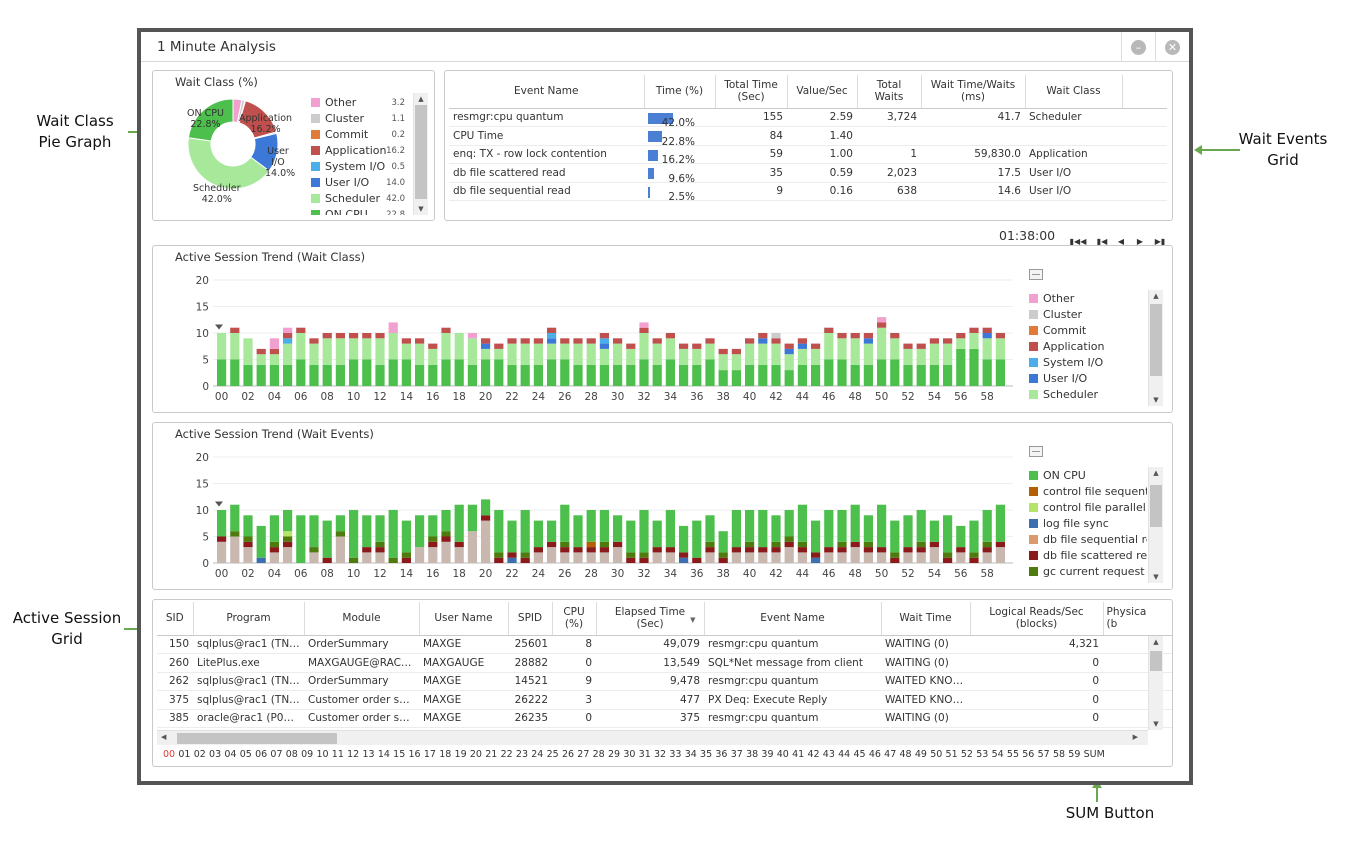  I want to click on minute-button: 08, so click(291, 754).